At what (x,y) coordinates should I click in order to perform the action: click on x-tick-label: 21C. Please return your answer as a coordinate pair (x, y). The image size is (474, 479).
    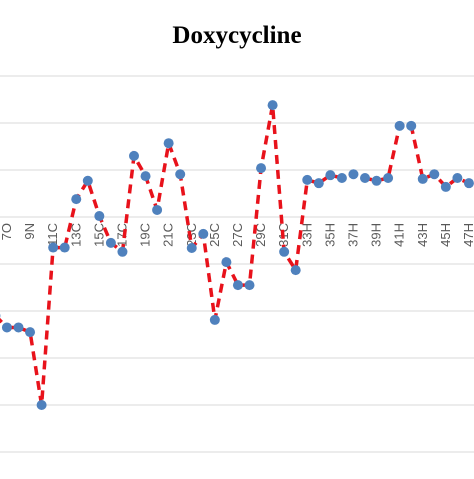
    Looking at the image, I should click on (168, 235).